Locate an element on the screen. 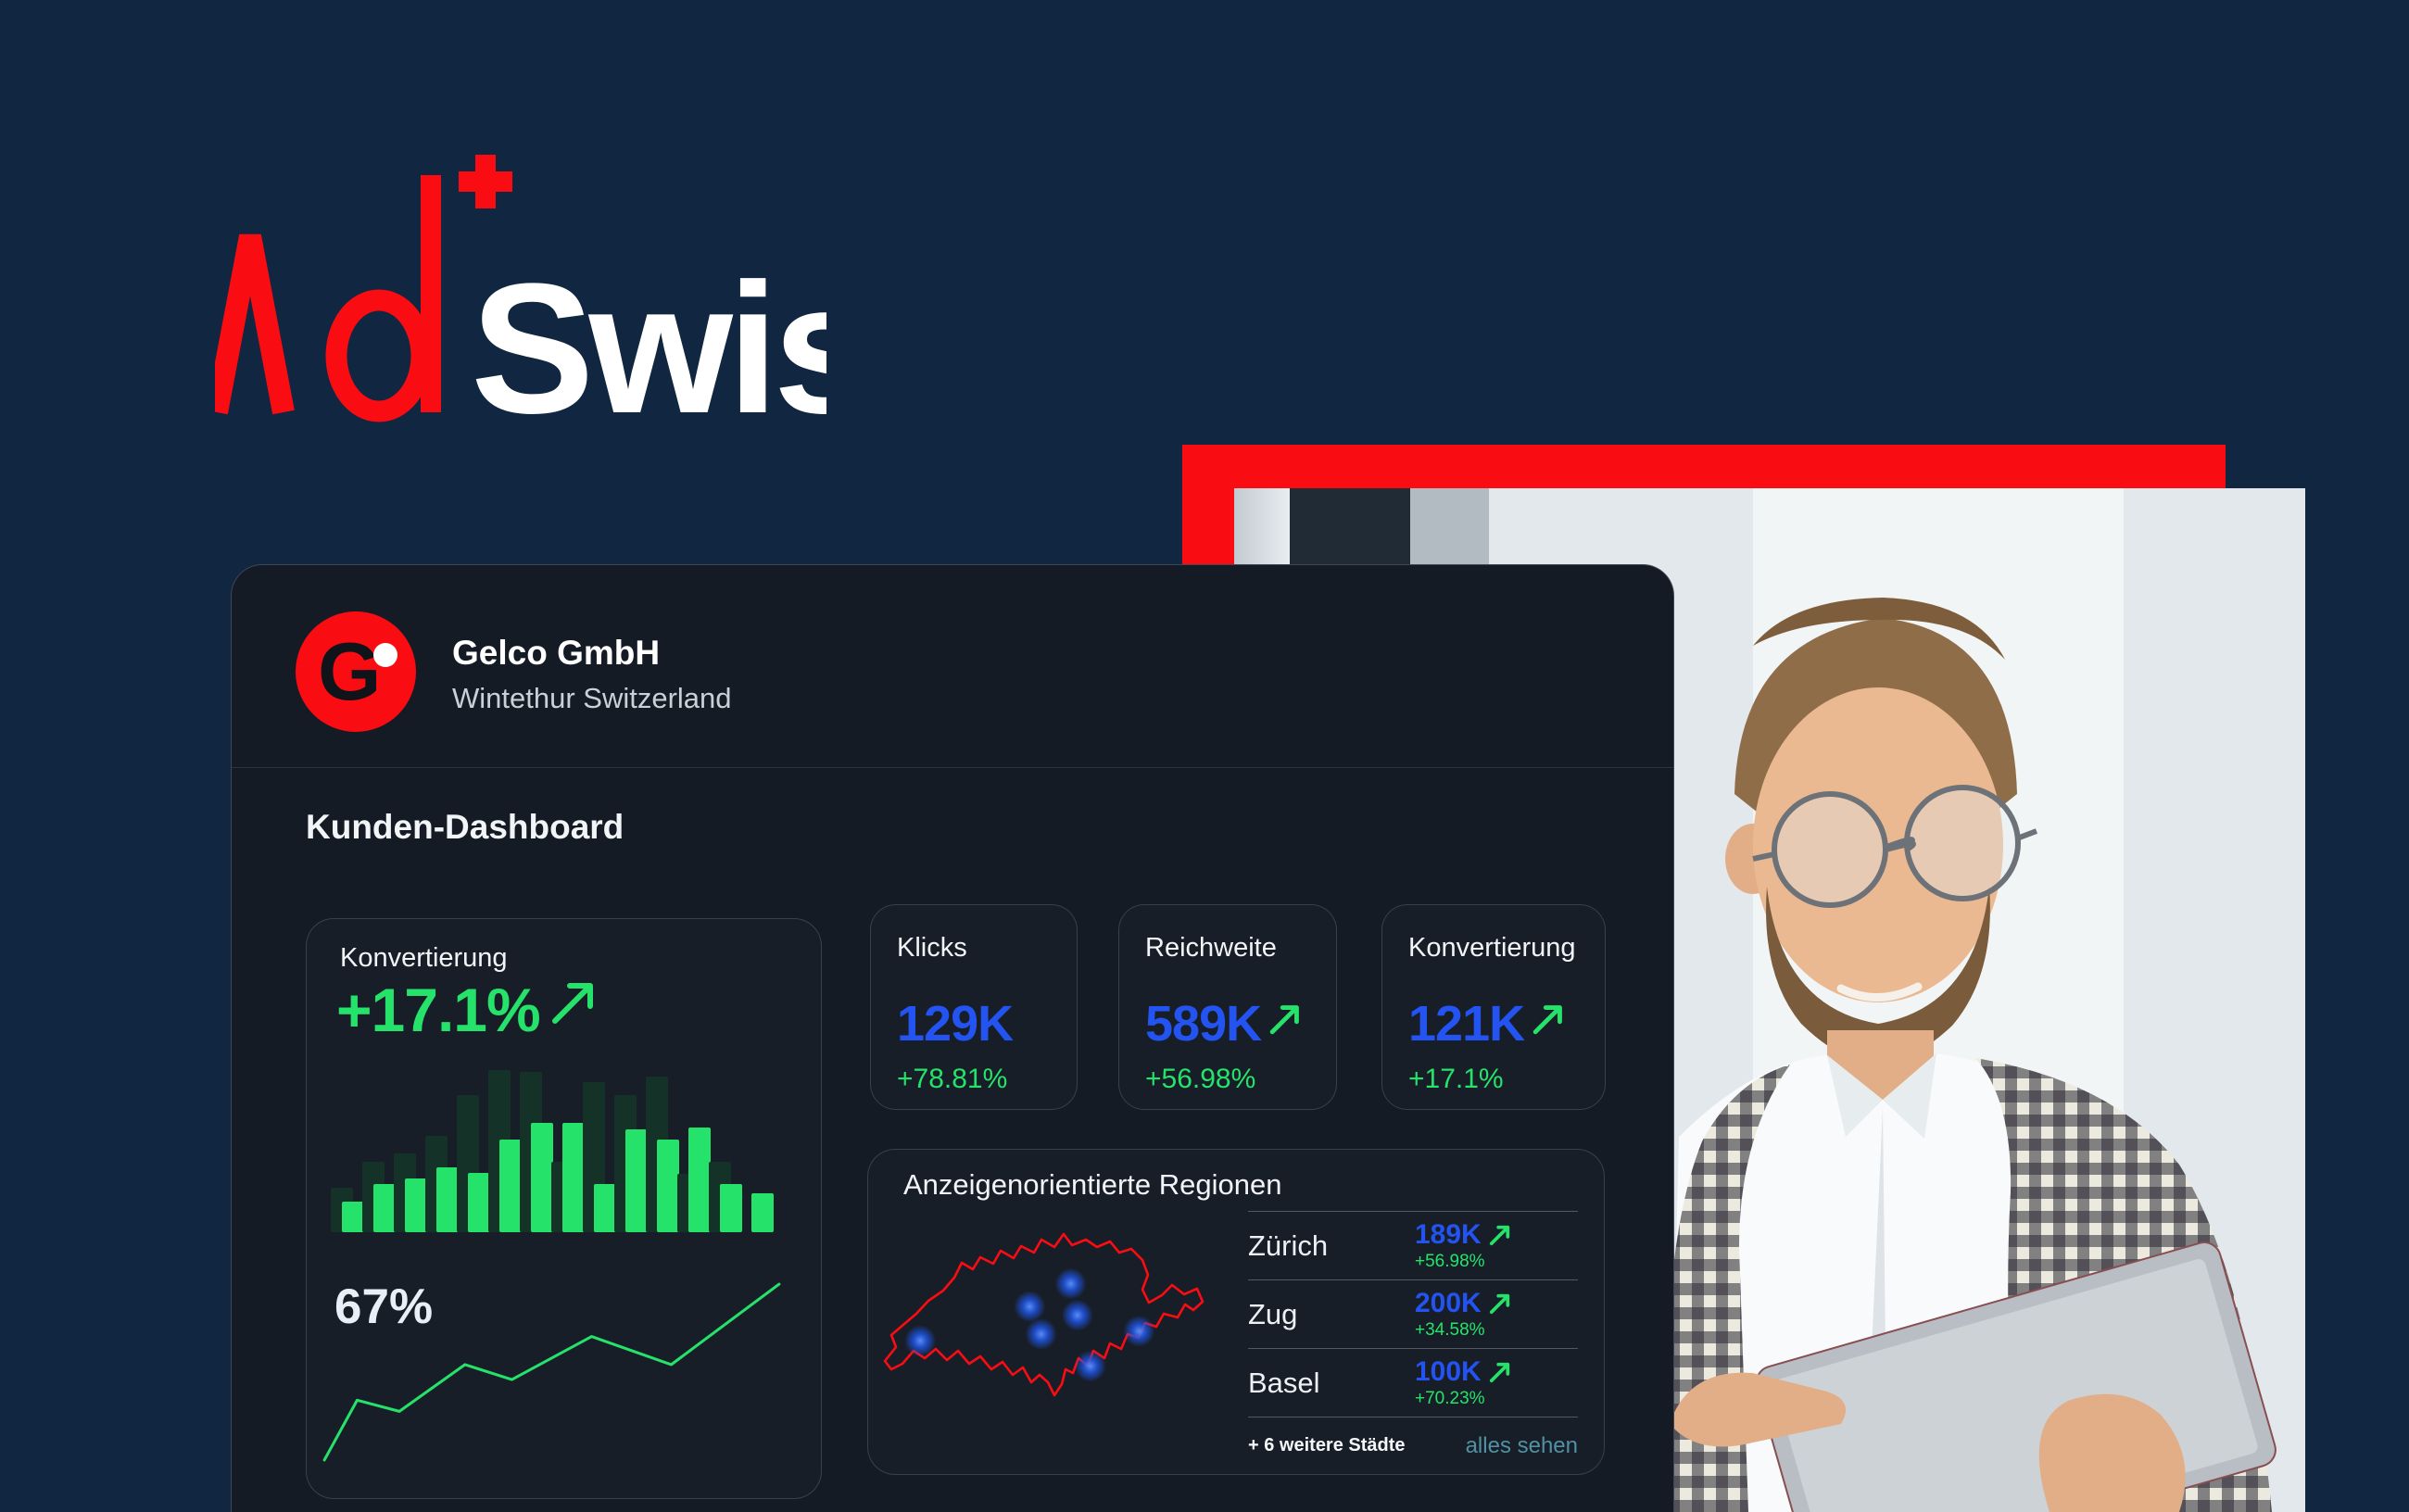 This screenshot has width=2409, height=1512. region-city: Basel is located at coordinates (1284, 1382).